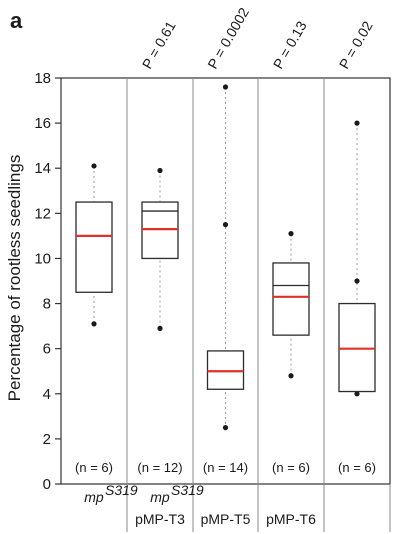 The image size is (400, 534). Describe the element at coordinates (290, 44) in the screenshot. I see `p-value-label: P = 0.13` at that location.